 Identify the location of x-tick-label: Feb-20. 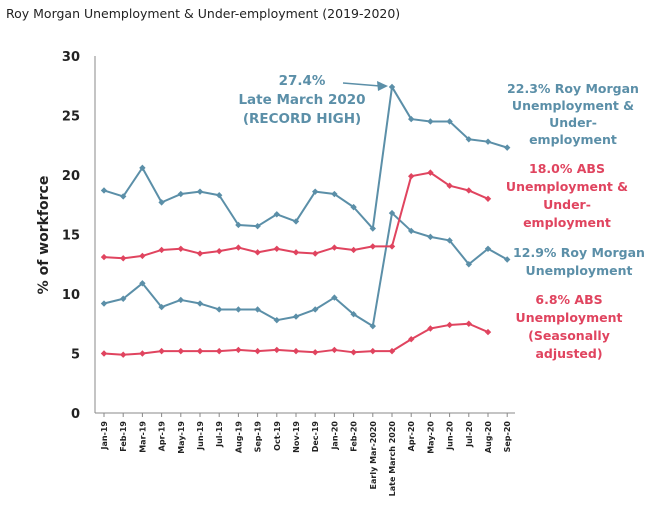
(354, 436).